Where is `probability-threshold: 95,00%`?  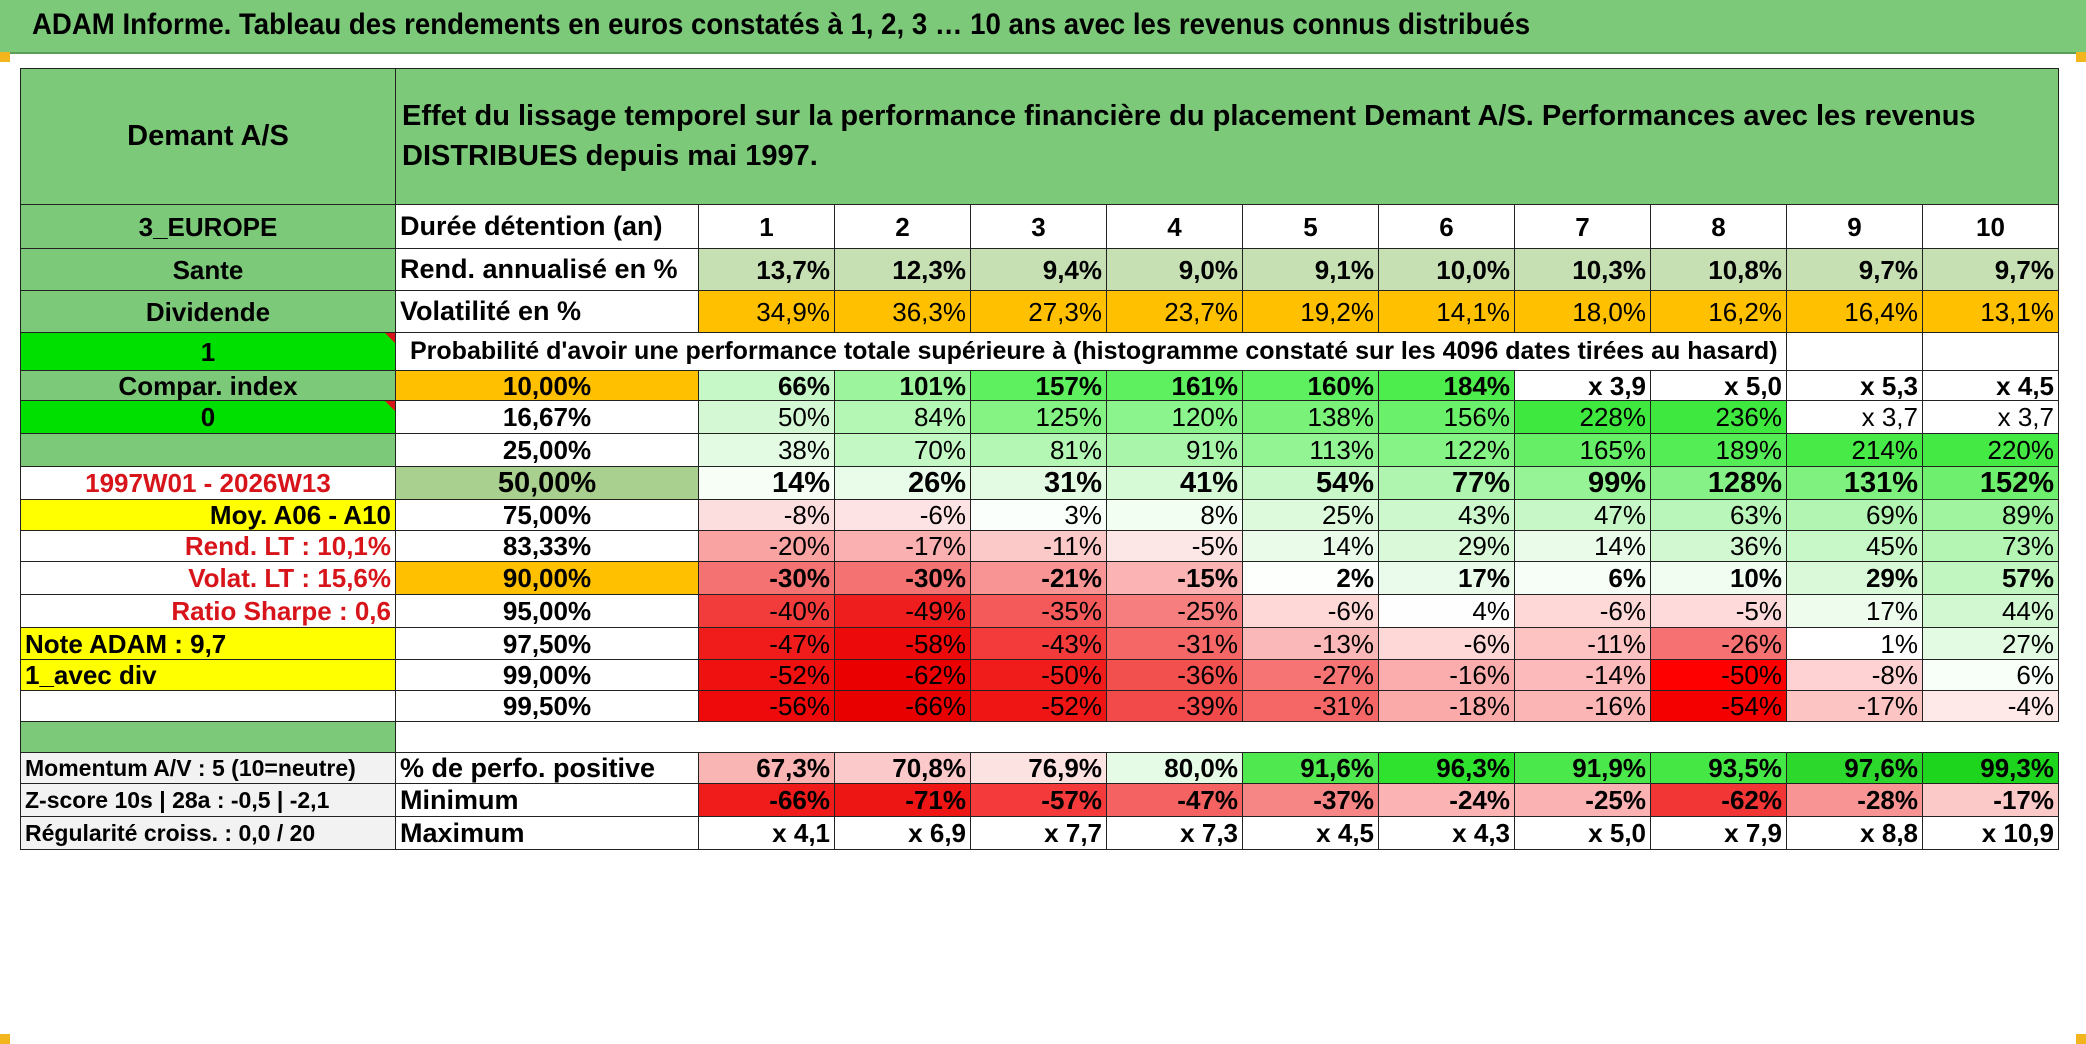
probability-threshold: 95,00% is located at coordinates (547, 611).